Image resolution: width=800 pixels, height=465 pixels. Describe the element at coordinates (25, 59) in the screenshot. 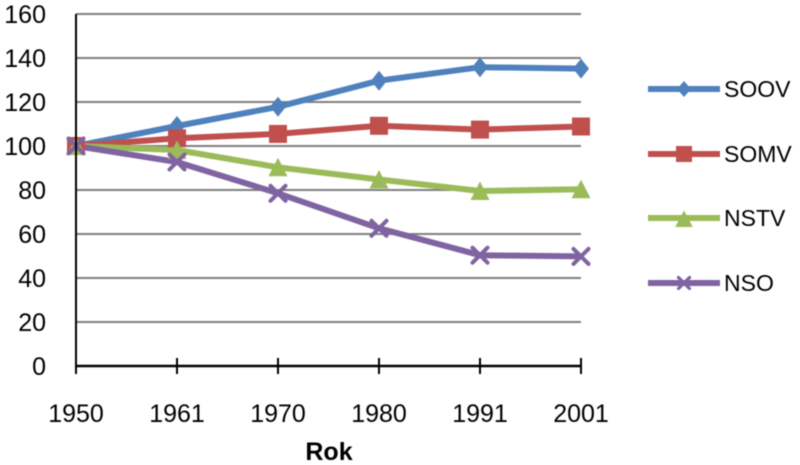

I see `svg-text: 140` at that location.